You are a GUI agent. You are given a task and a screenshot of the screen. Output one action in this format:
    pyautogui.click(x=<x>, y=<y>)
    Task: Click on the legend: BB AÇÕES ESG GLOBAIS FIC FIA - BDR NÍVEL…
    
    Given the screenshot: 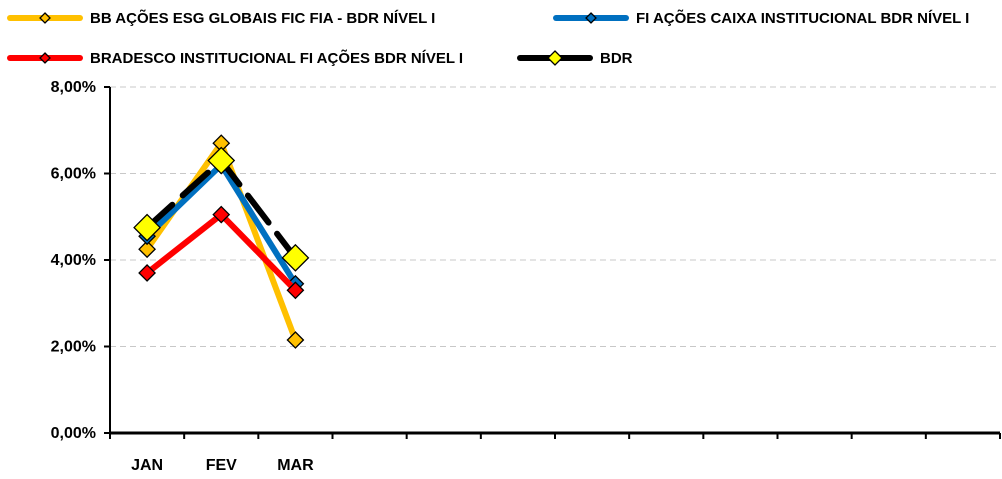 What is the action you would take?
    pyautogui.click(x=488, y=38)
    